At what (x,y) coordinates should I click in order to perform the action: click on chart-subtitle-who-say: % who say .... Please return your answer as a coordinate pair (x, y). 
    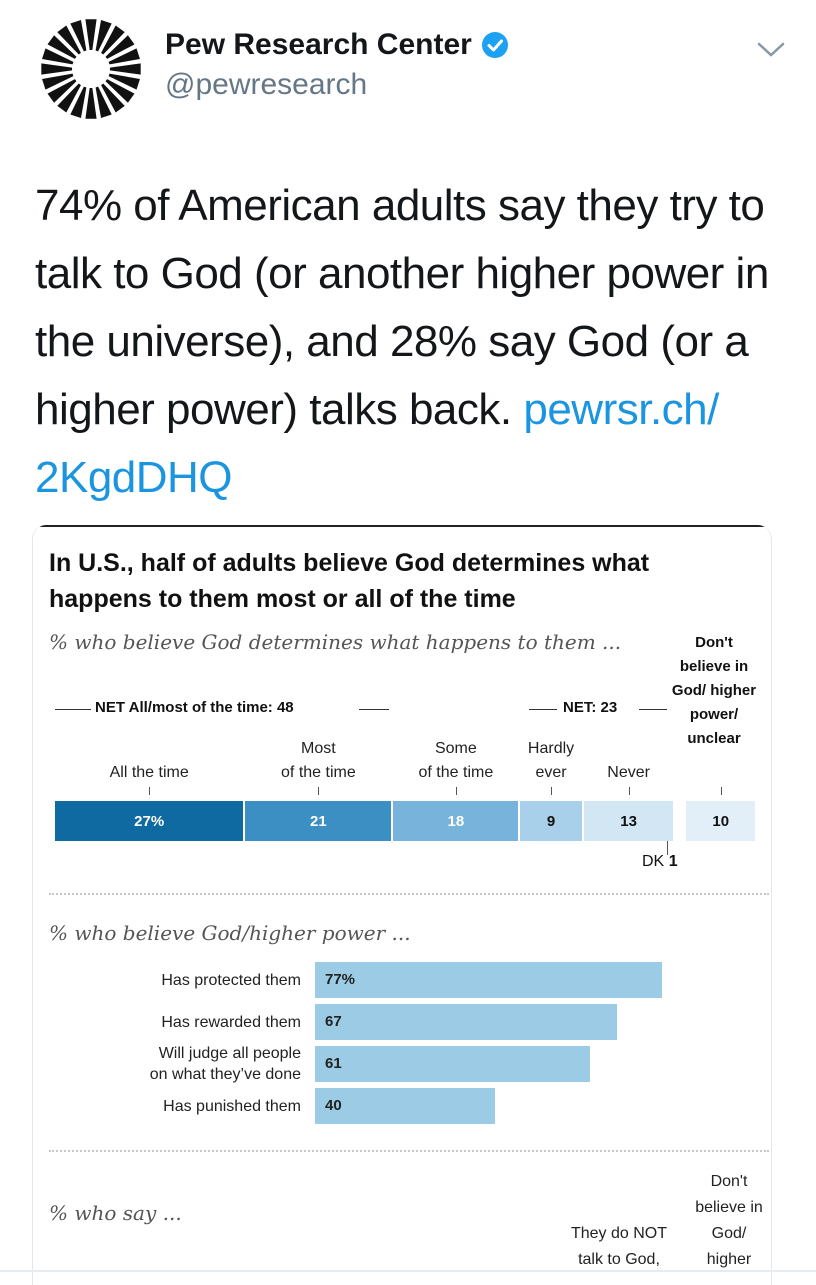
    Looking at the image, I should click on (115, 1213).